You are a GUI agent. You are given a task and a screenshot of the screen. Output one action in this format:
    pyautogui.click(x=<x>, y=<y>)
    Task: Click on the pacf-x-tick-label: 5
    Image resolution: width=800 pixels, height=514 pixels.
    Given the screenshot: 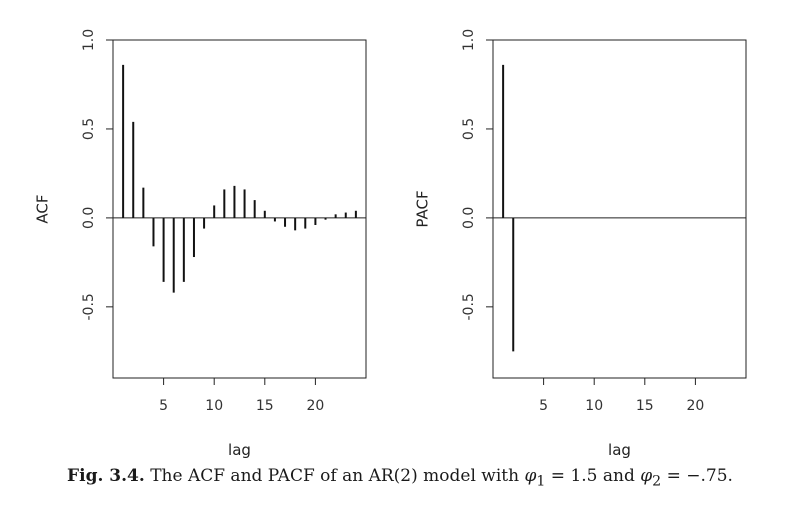 What is the action you would take?
    pyautogui.click(x=543, y=406)
    